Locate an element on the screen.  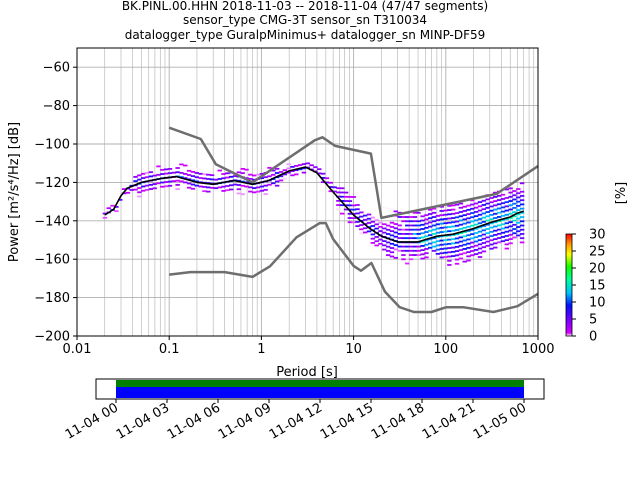
colorbar-label: [%] is located at coordinates (621, 193).